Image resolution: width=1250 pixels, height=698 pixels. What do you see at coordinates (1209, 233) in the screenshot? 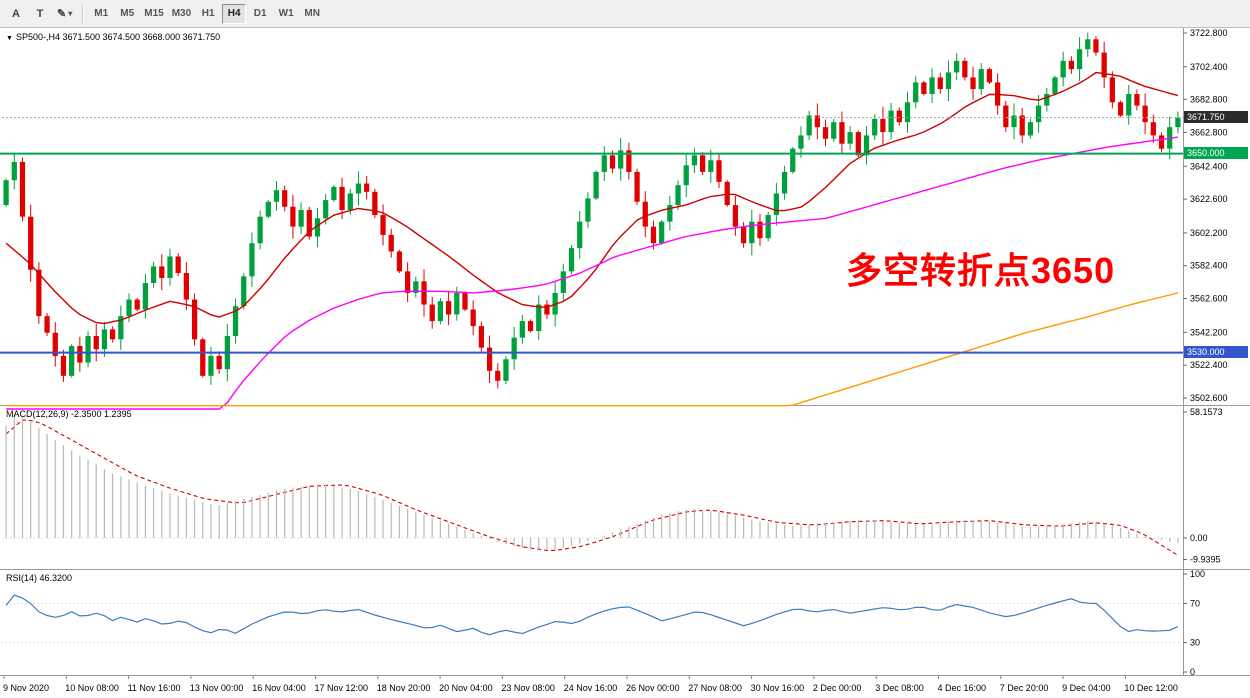
I see `price-axis-label: 3602.200` at bounding box center [1209, 233].